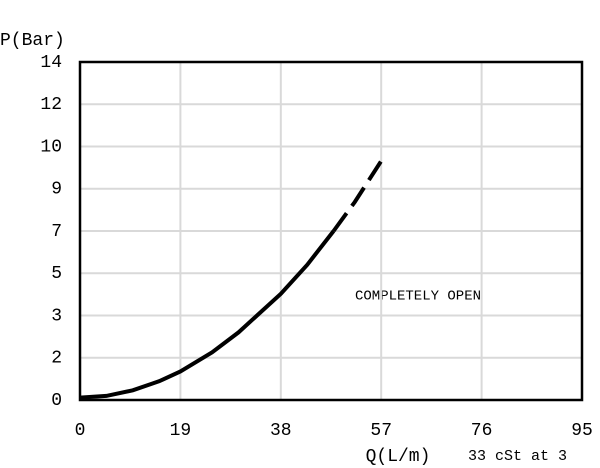  I want to click on y-tick-label: 12, so click(51, 105).